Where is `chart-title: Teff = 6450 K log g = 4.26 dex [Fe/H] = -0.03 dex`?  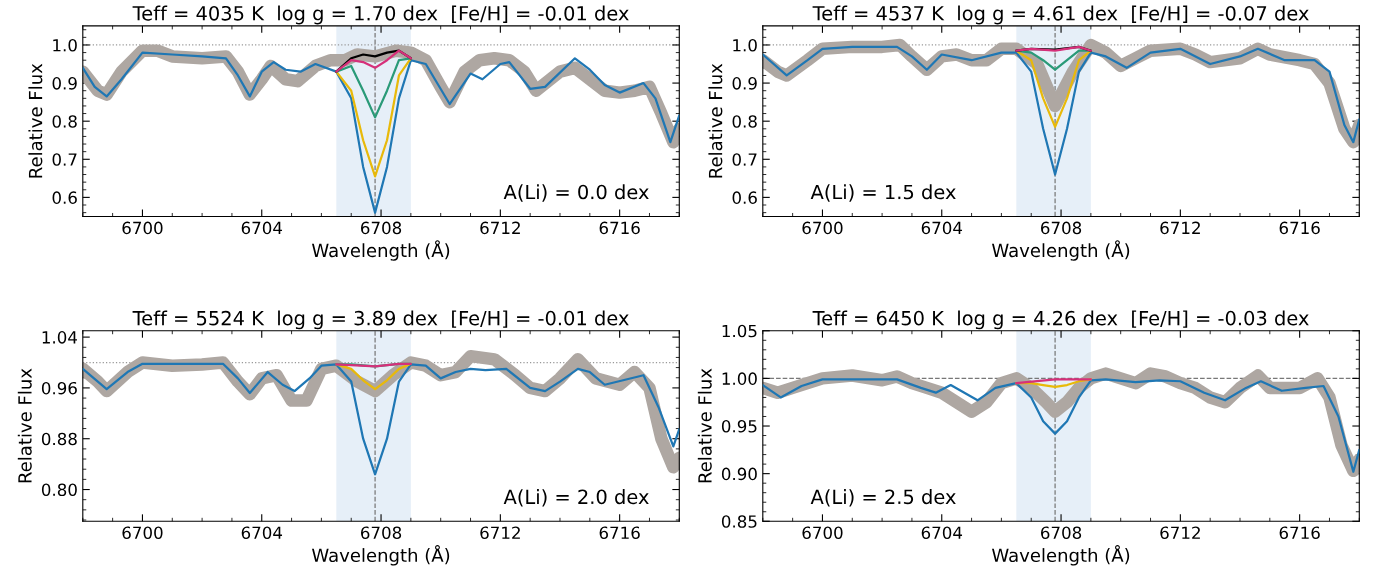 chart-title: Teff = 6450 K log g = 4.26 dex [Fe/H] = -0.03 dex is located at coordinates (1060, 320).